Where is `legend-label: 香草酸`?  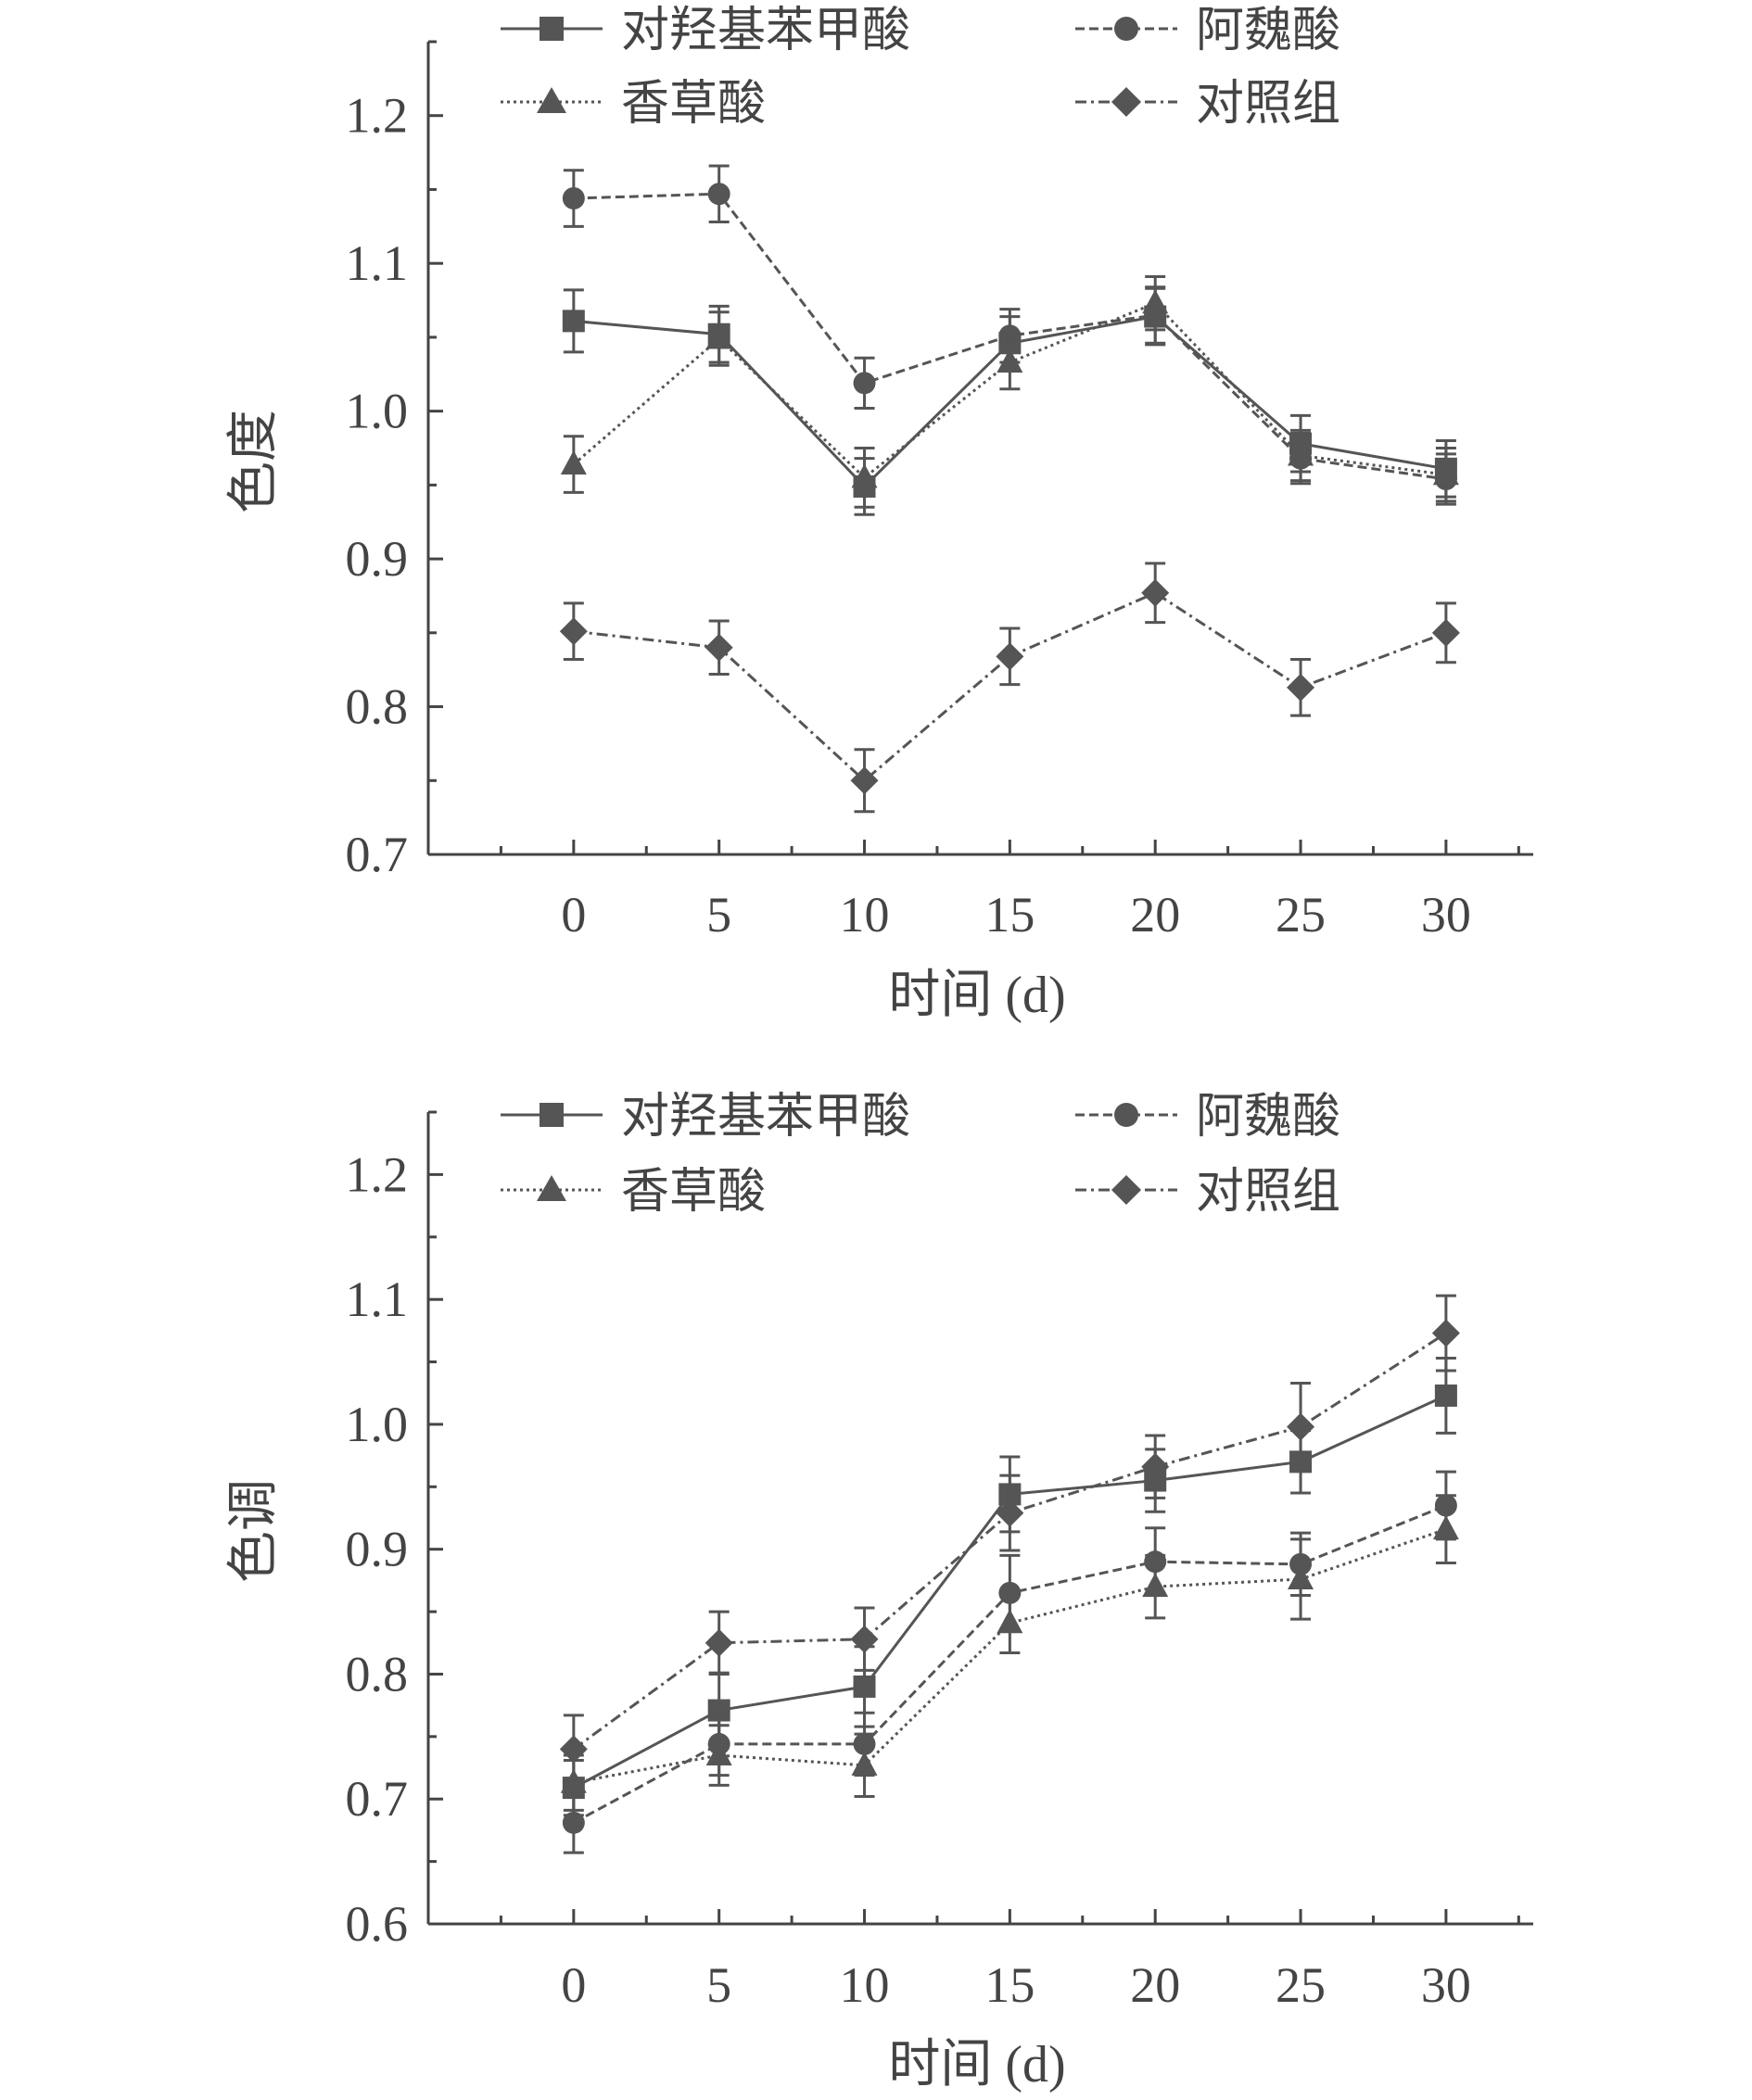 legend-label: 香草酸 is located at coordinates (693, 104).